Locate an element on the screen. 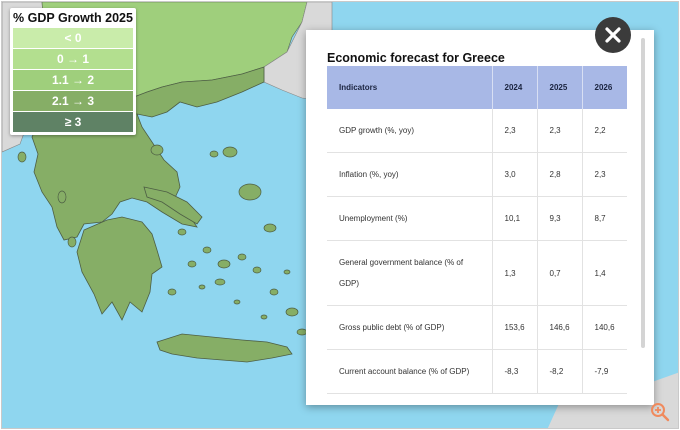  table-row: Unemployment (%) 10,1 9,3 8,7 is located at coordinates (477, 218).